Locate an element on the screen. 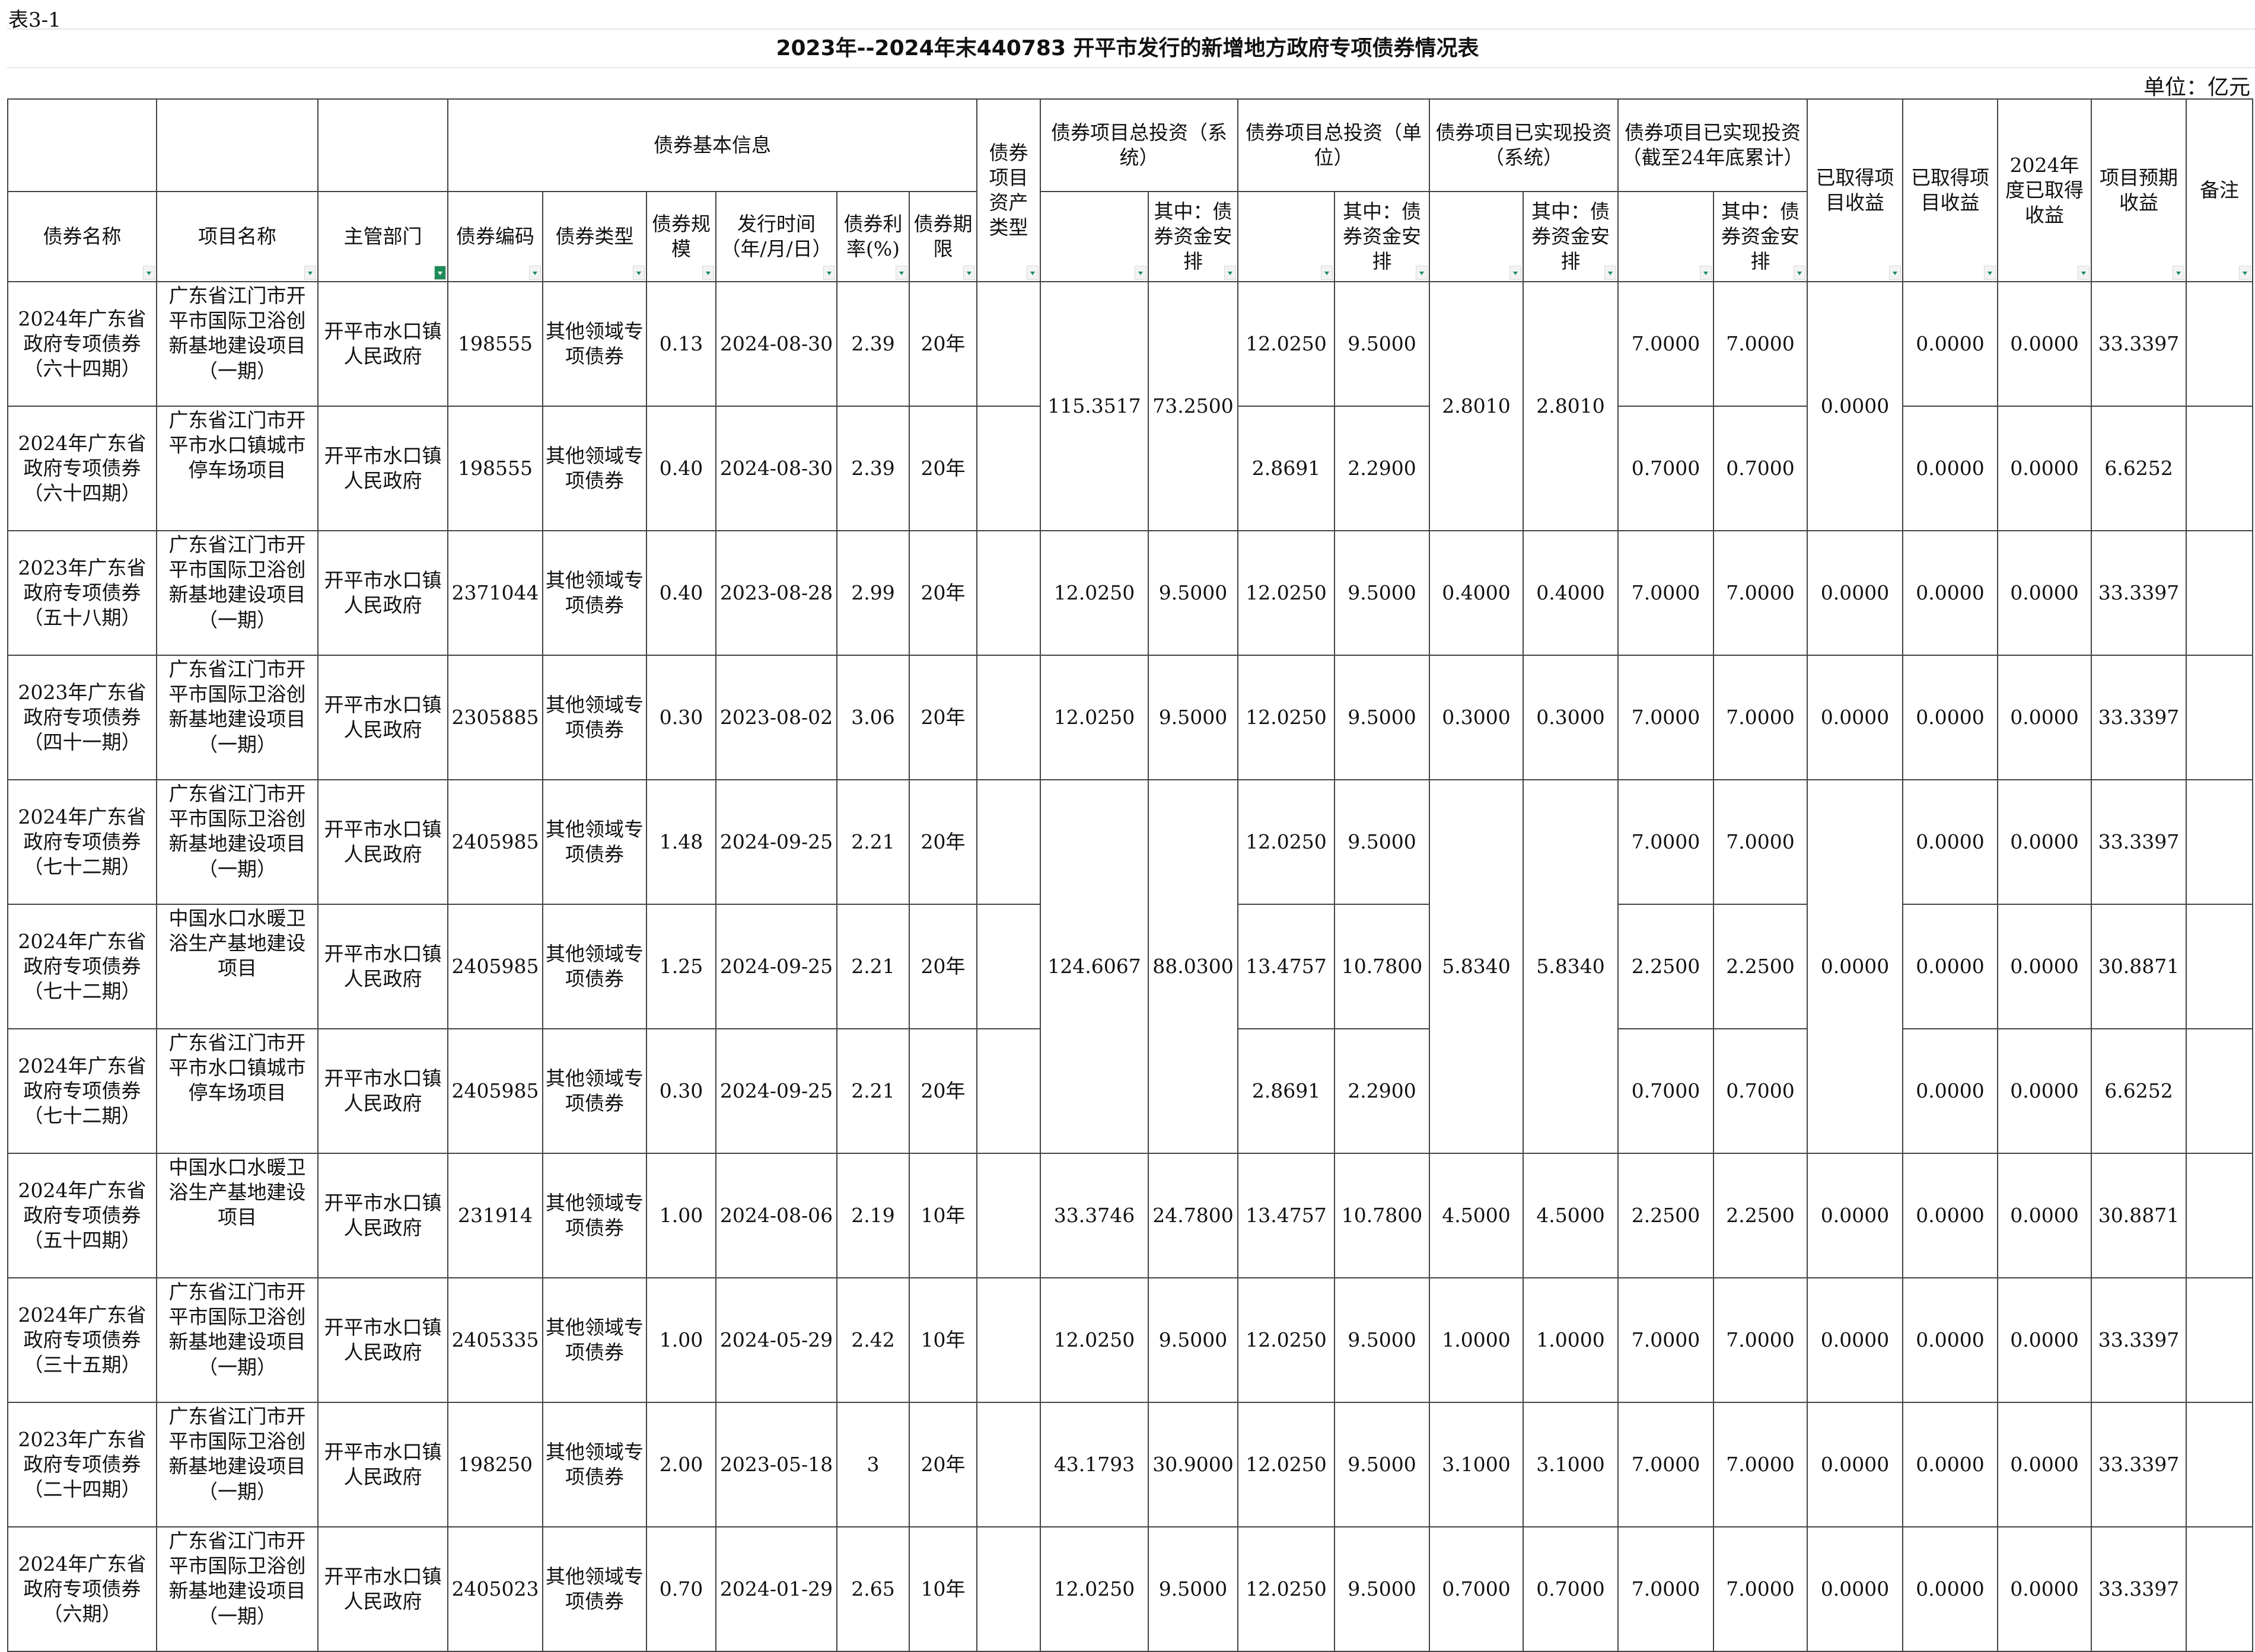 The width and height of the screenshot is (2255, 1652). column-header: 债券名称 is located at coordinates (82, 236).